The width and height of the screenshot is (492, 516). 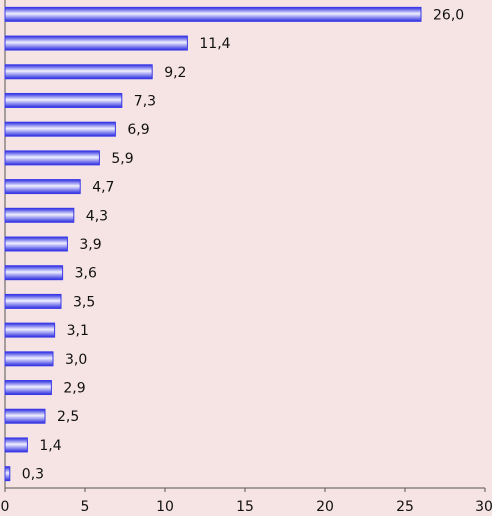 What do you see at coordinates (448, 15) in the screenshot?
I see `value-label: 26,0` at bounding box center [448, 15].